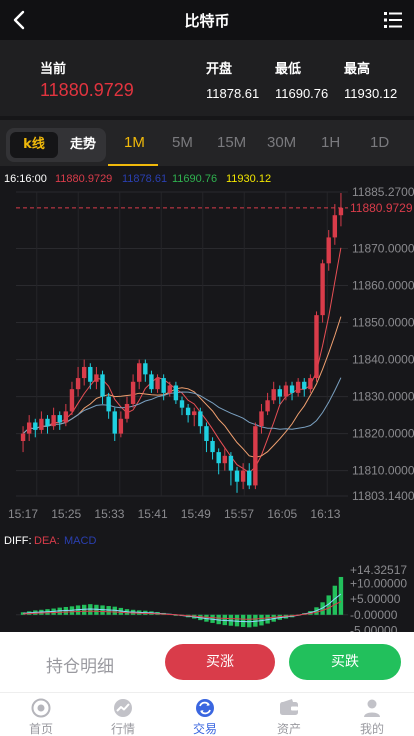  Describe the element at coordinates (381, 208) in the screenshot. I see `current-price-tag: 11880.9729` at that location.